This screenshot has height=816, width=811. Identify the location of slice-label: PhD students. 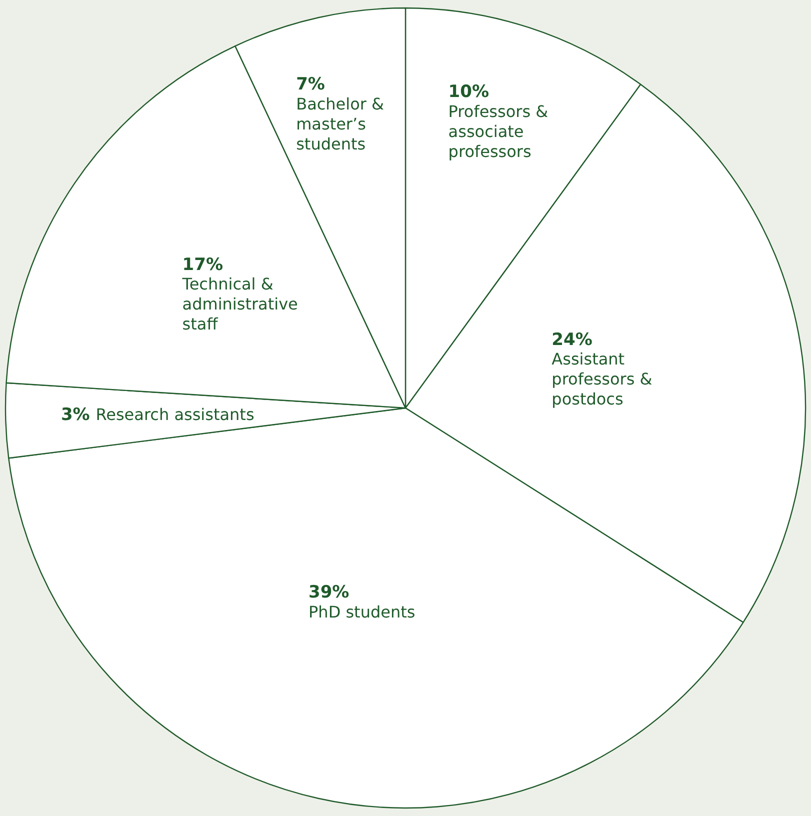
(362, 612).